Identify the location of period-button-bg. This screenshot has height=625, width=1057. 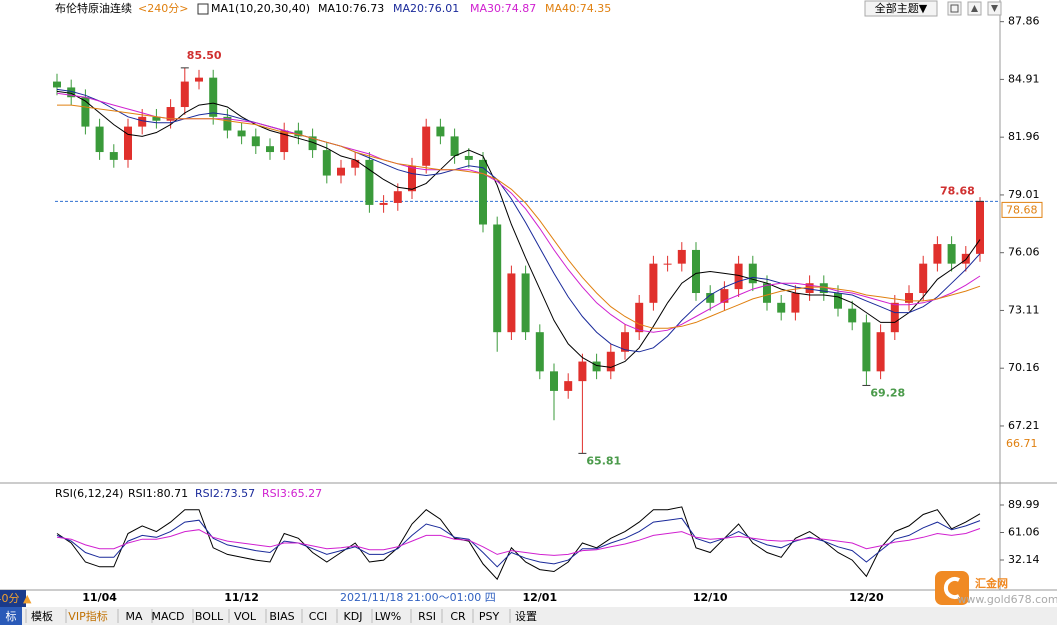
(13, 598).